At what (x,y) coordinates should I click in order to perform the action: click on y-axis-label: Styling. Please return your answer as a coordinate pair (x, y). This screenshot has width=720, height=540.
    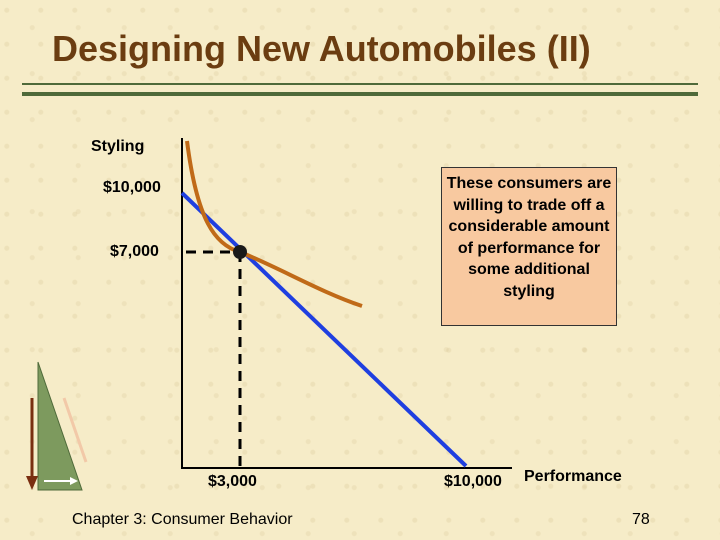
    Looking at the image, I should click on (118, 146).